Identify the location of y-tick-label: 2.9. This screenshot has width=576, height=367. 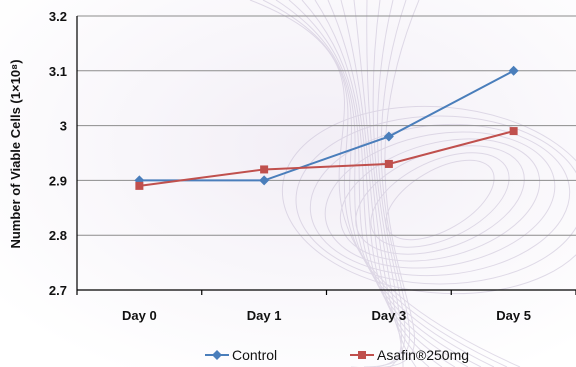
(58, 180).